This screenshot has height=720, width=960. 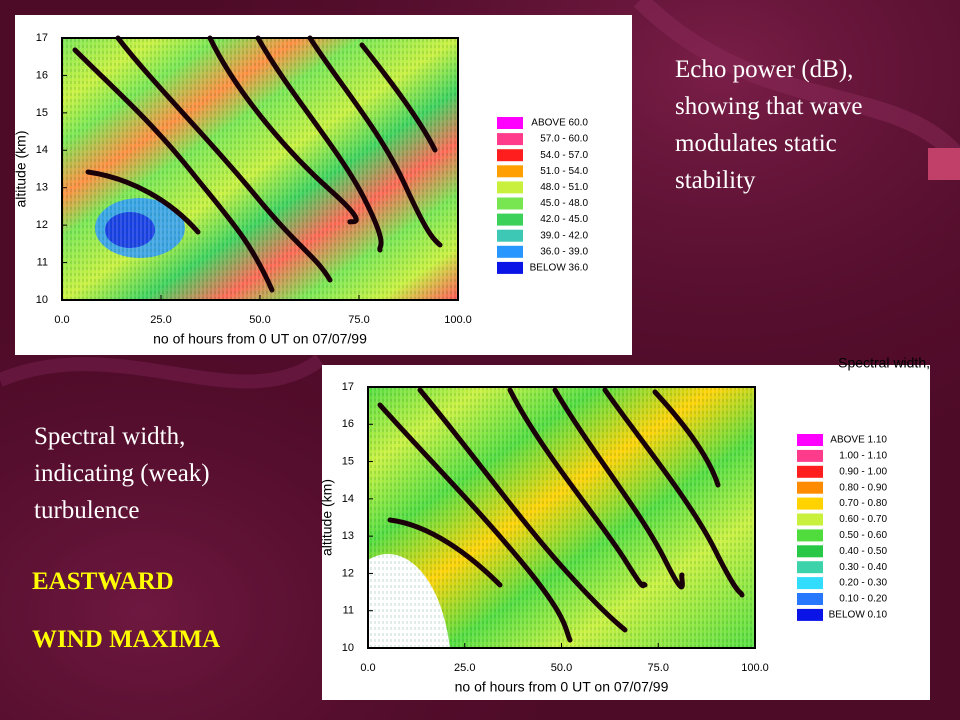 I want to click on legend-label: 48.0 - 51.0, so click(x=564, y=187).